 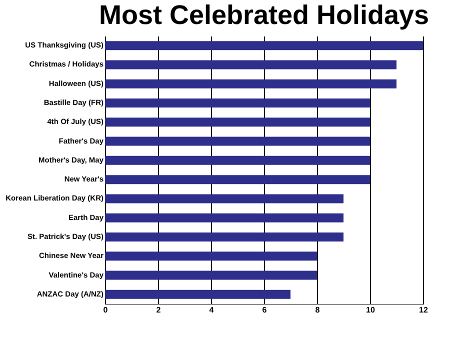 What do you see at coordinates (105, 310) in the screenshot?
I see `x-tick-label: 0` at bounding box center [105, 310].